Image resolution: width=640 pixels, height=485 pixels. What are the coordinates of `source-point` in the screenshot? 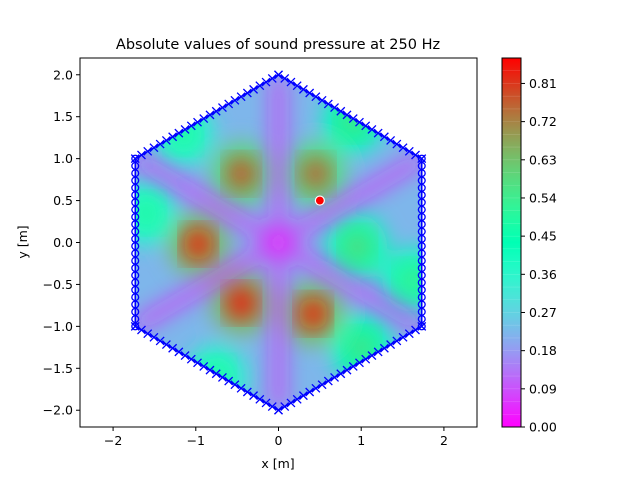 It's located at (319, 200).